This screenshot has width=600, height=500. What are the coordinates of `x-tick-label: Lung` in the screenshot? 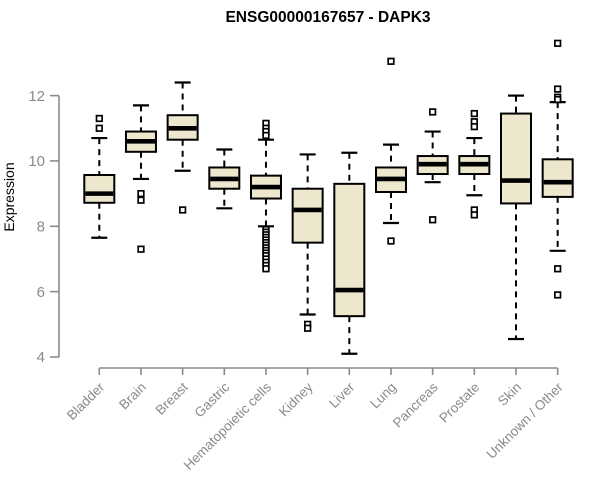 It's located at (383, 396).